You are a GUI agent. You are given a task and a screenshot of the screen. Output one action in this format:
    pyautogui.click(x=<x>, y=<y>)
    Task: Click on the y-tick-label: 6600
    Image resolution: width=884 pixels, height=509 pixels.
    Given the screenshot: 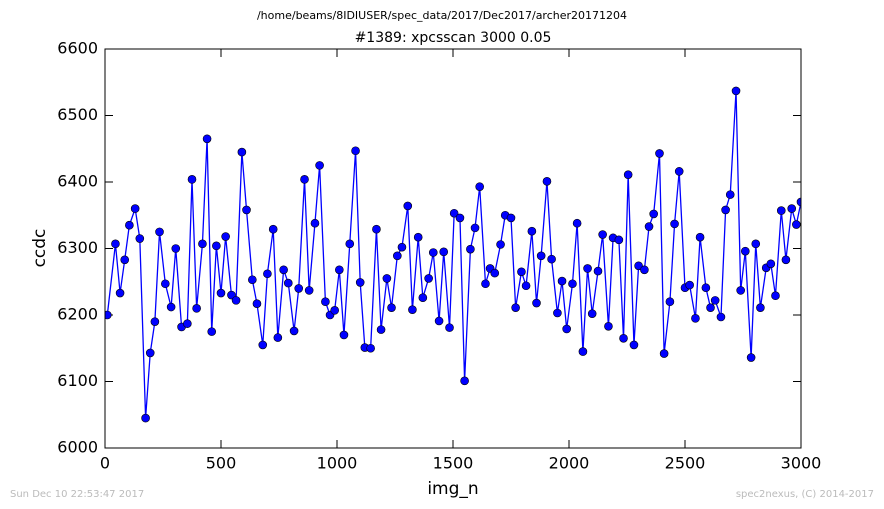 What is the action you would take?
    pyautogui.click(x=77, y=48)
    